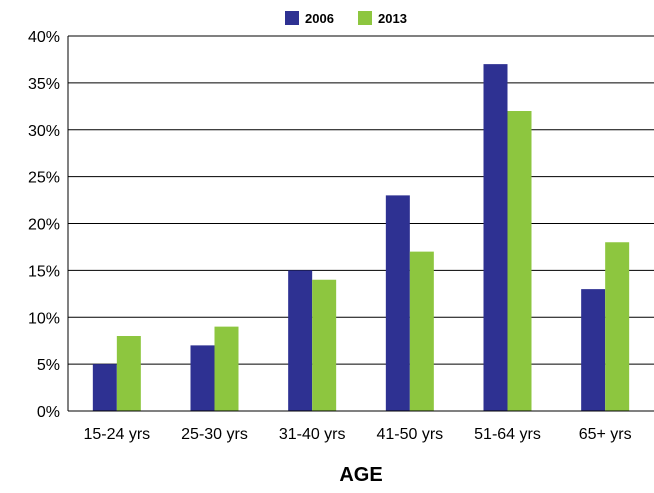  Describe the element at coordinates (226, 368) in the screenshot. I see `bar-2013-25-30-yrs` at that location.